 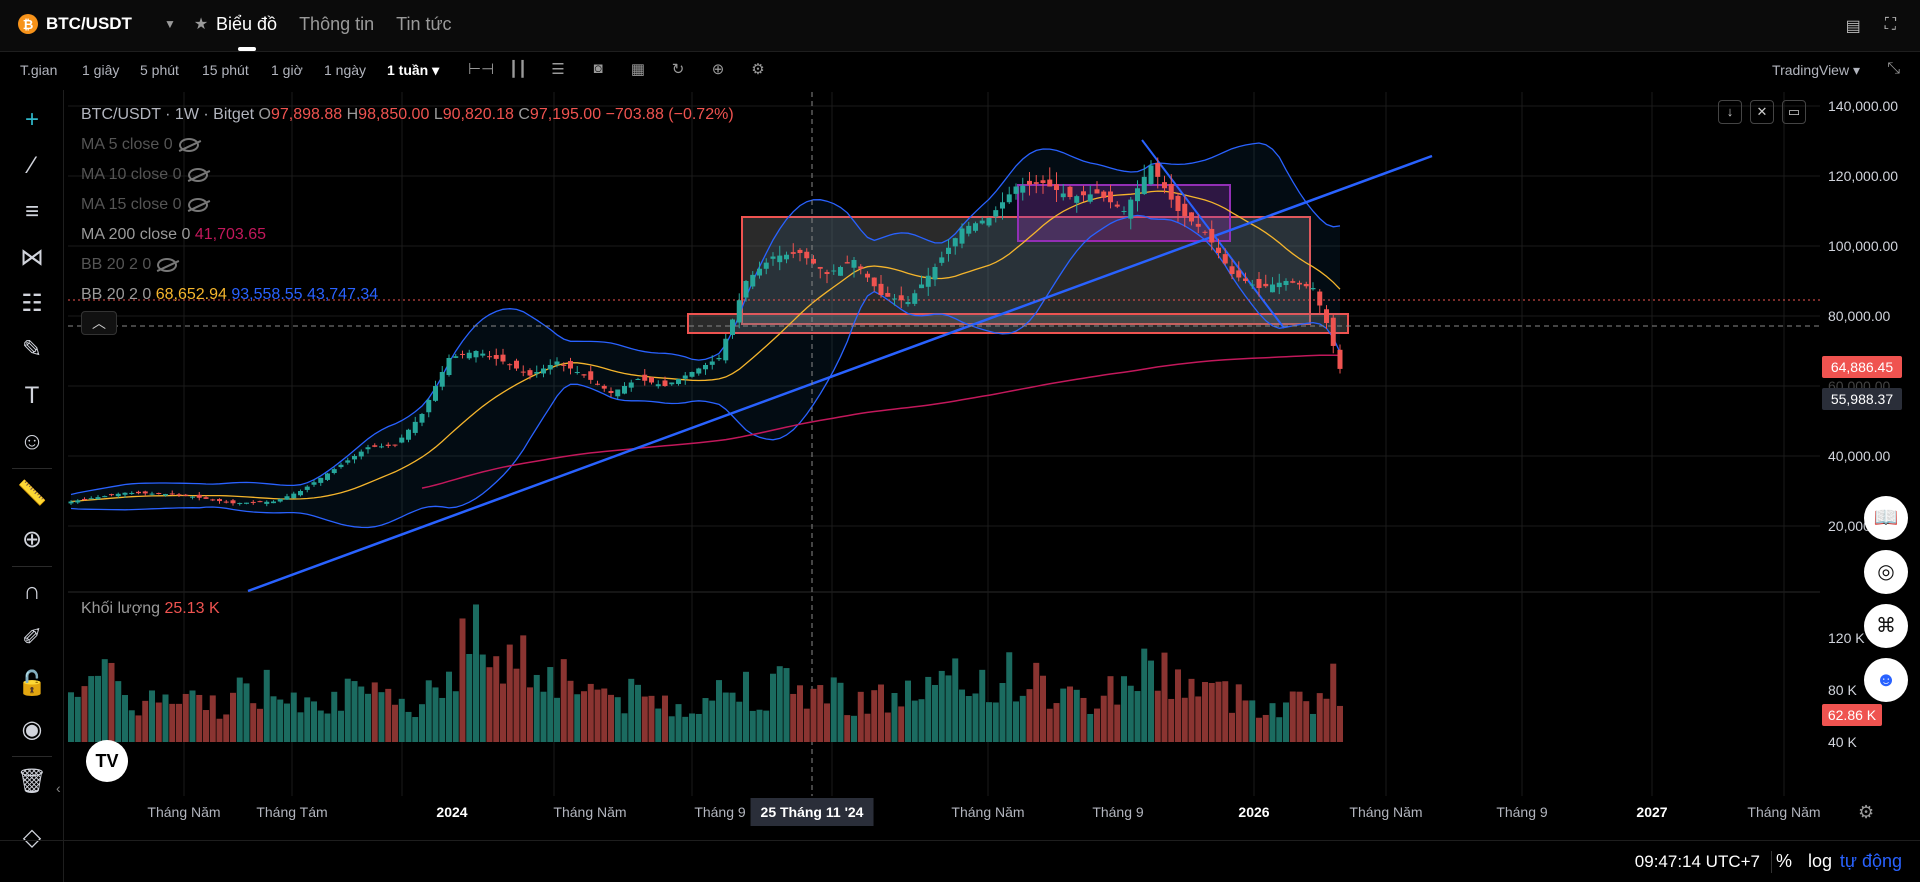 What do you see at coordinates (1866, 812) in the screenshot?
I see `axis-settings-icon: ⚙` at bounding box center [1866, 812].